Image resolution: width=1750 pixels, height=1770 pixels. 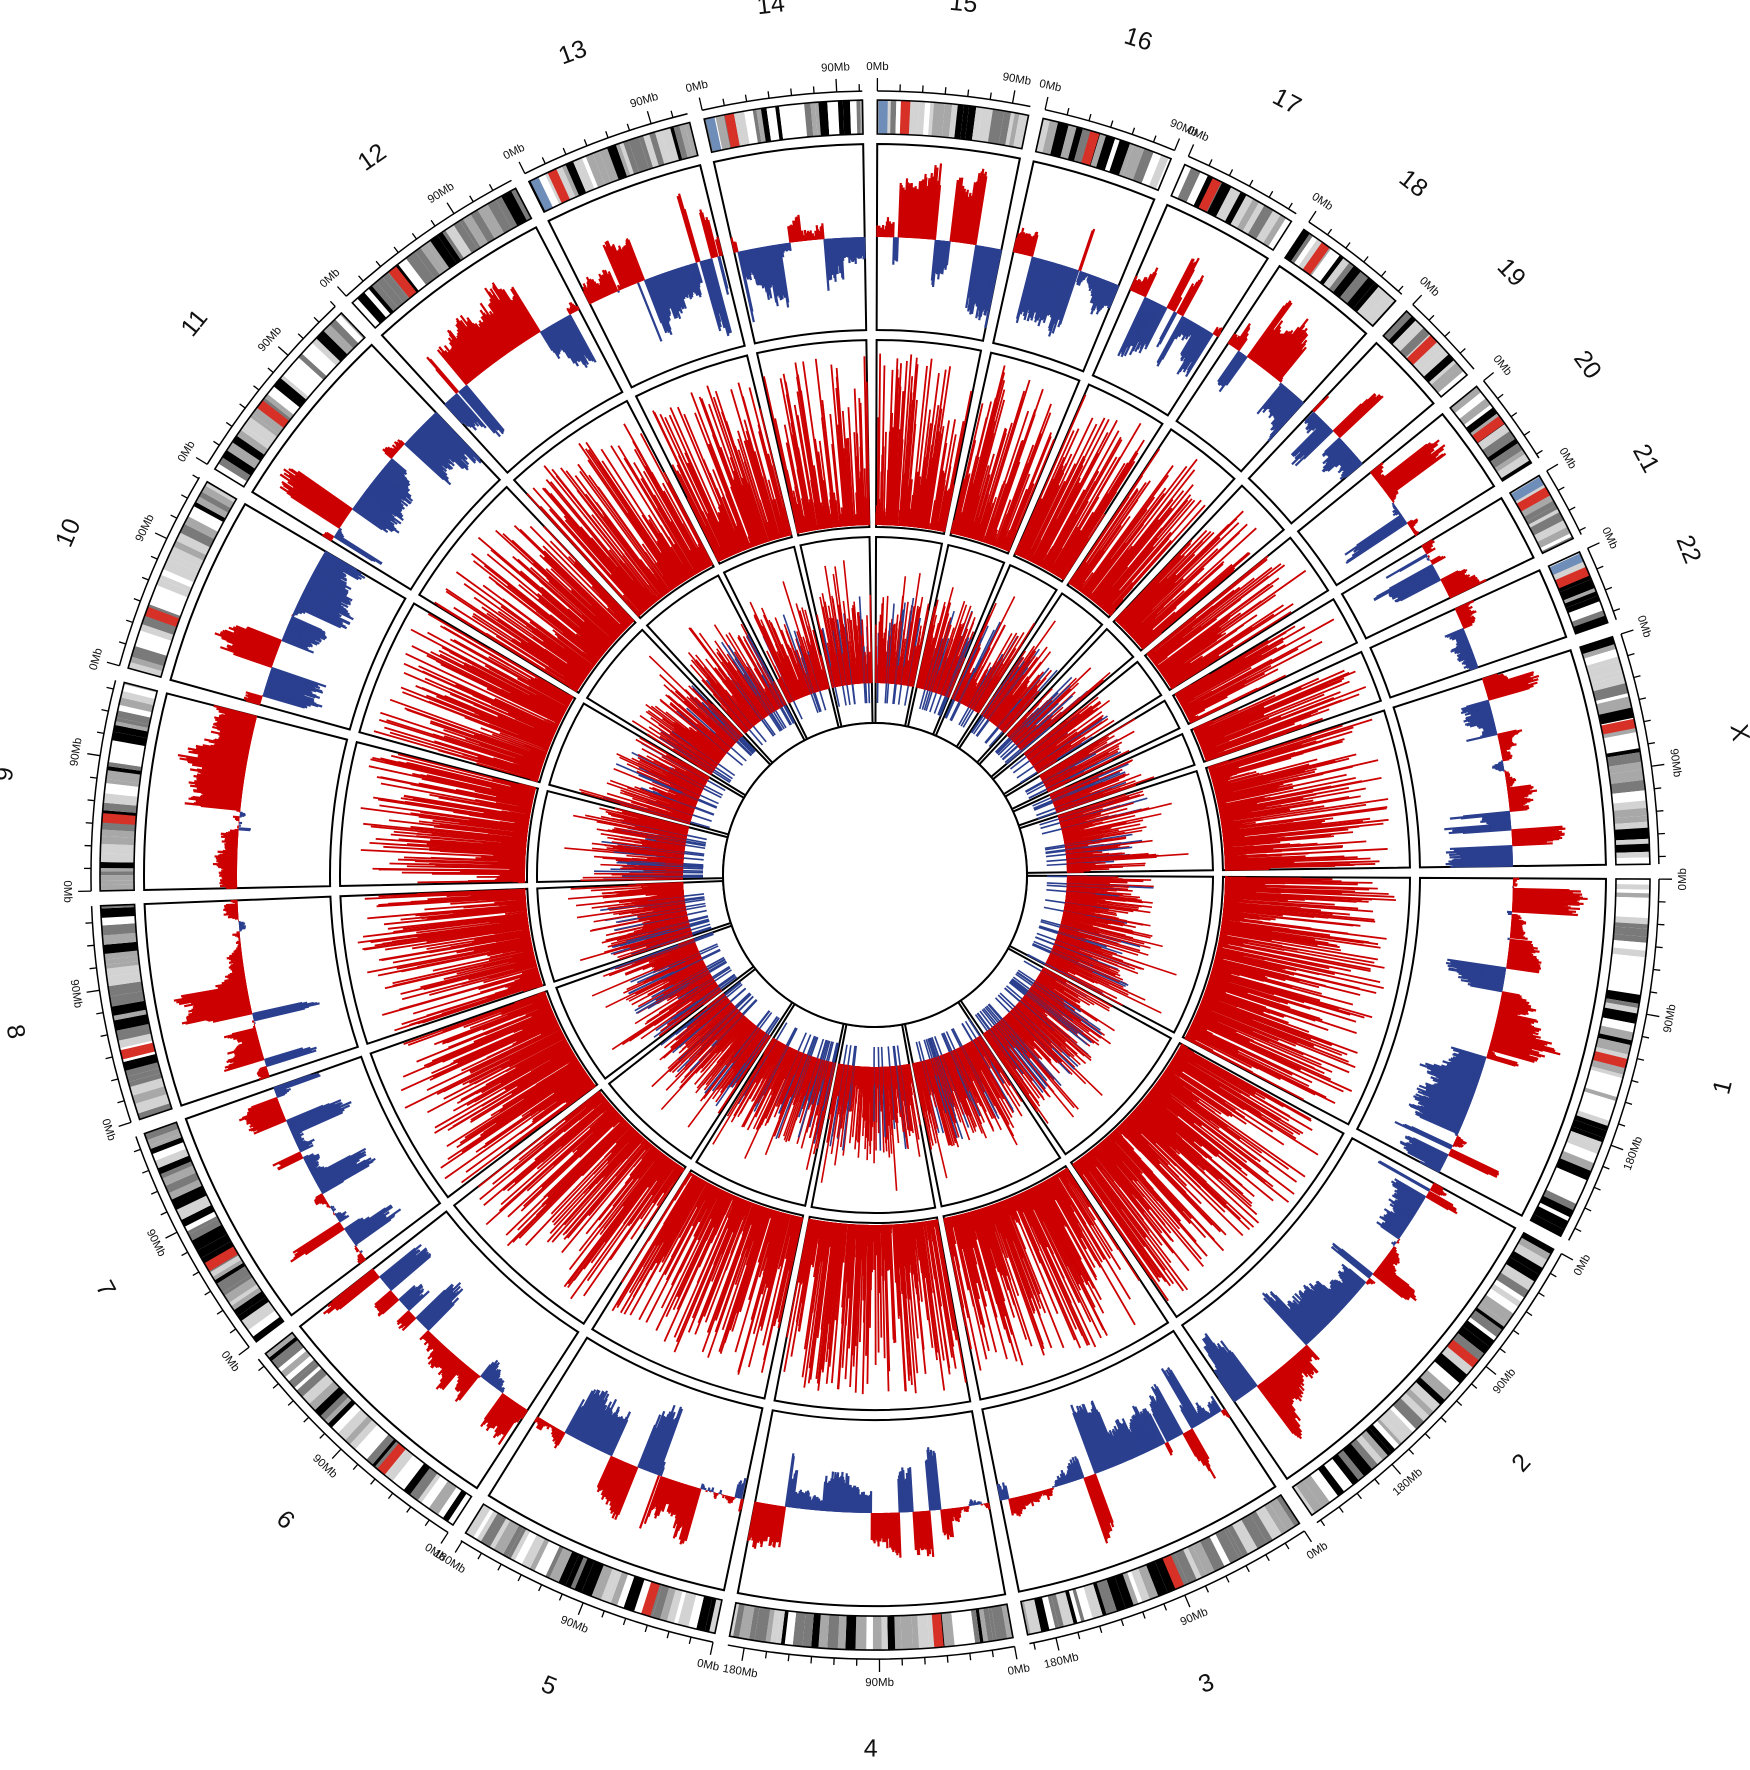 I want to click on stalk-band, so click(x=883, y=117).